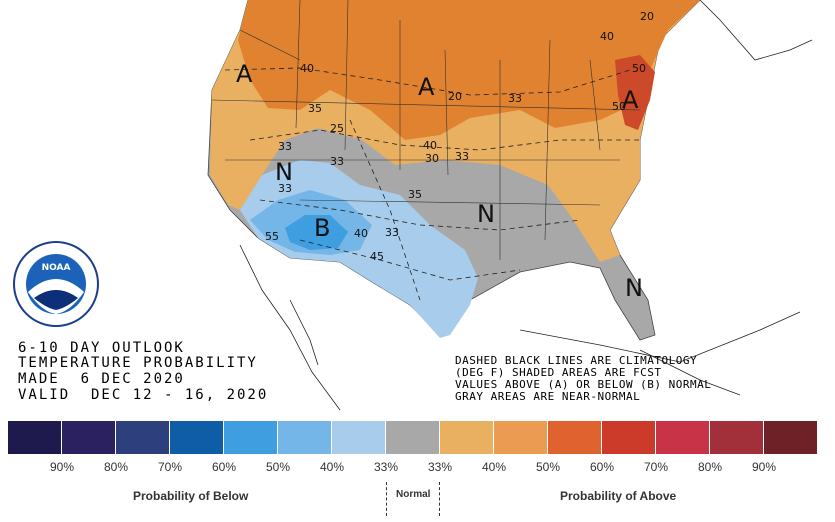 The image size is (835, 522). What do you see at coordinates (62, 467) in the screenshot?
I see `legend-tick-below: 90%` at bounding box center [62, 467].